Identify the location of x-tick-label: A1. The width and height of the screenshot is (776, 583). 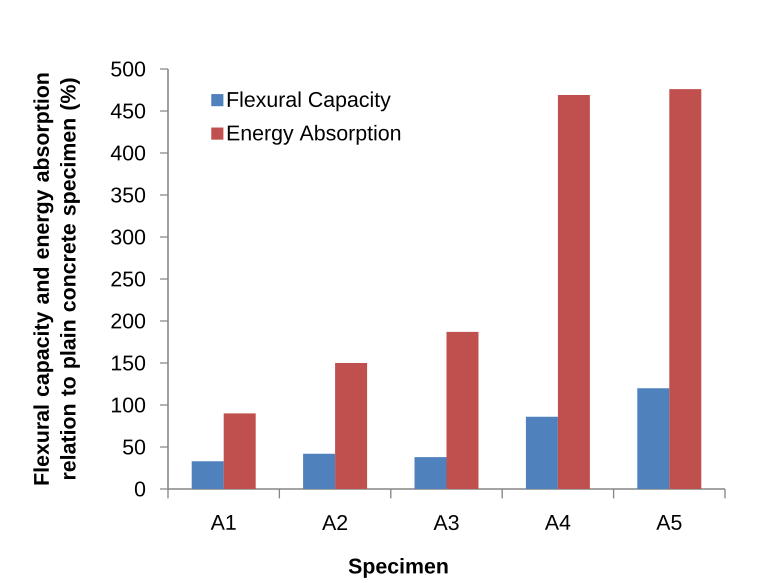
(223, 522).